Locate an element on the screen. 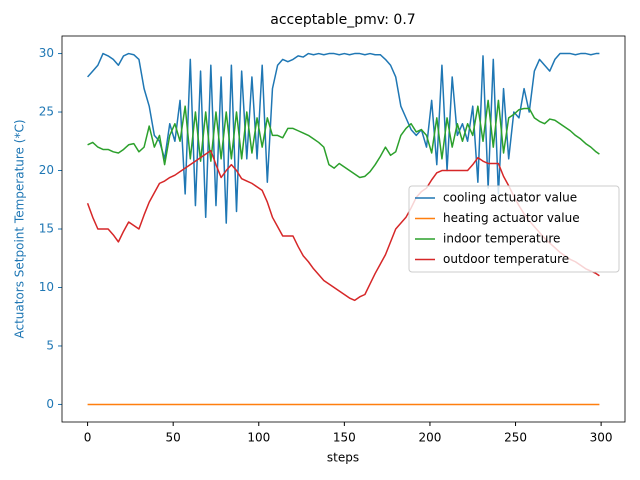  x-tick-label: 250 is located at coordinates (515, 438).